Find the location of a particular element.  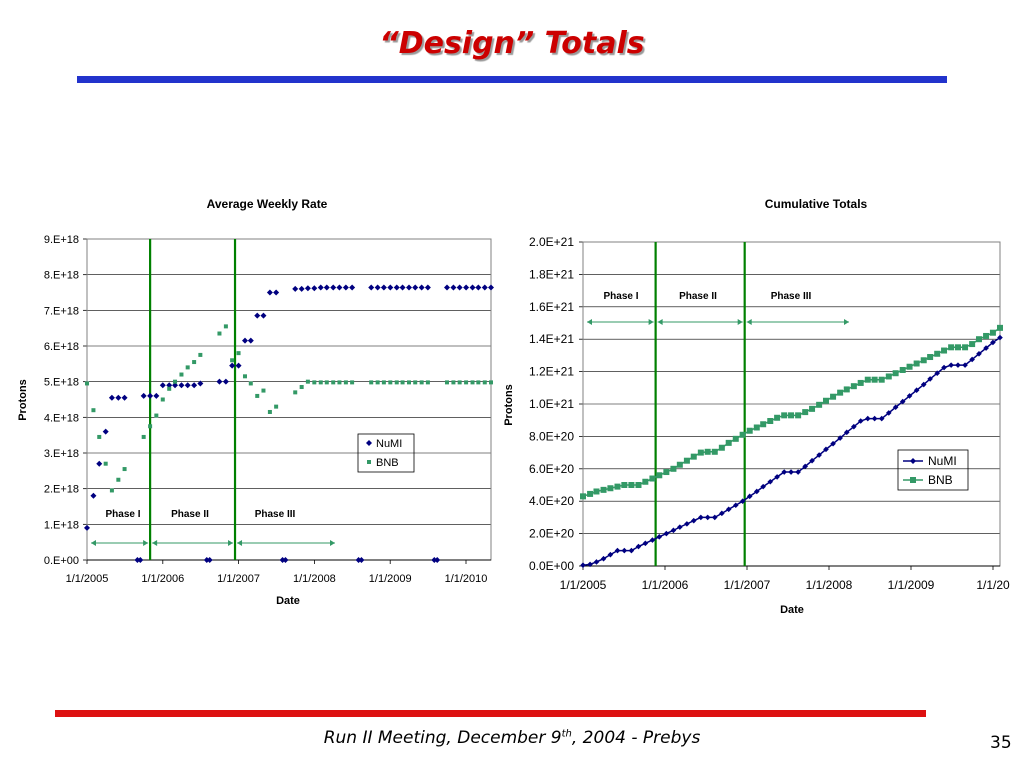

footer-prefix: Run II Meeting, December 9 is located at coordinates (442, 738).